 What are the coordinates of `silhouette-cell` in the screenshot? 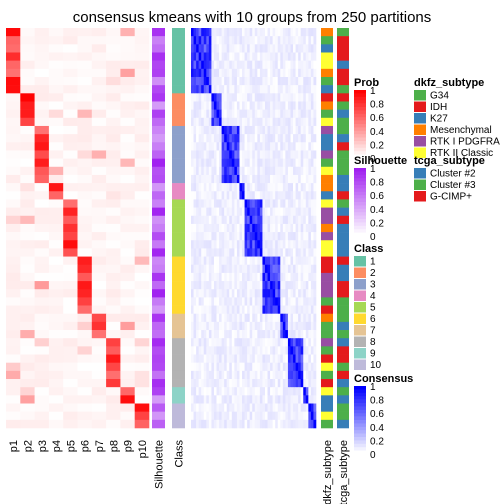 It's located at (158, 277).